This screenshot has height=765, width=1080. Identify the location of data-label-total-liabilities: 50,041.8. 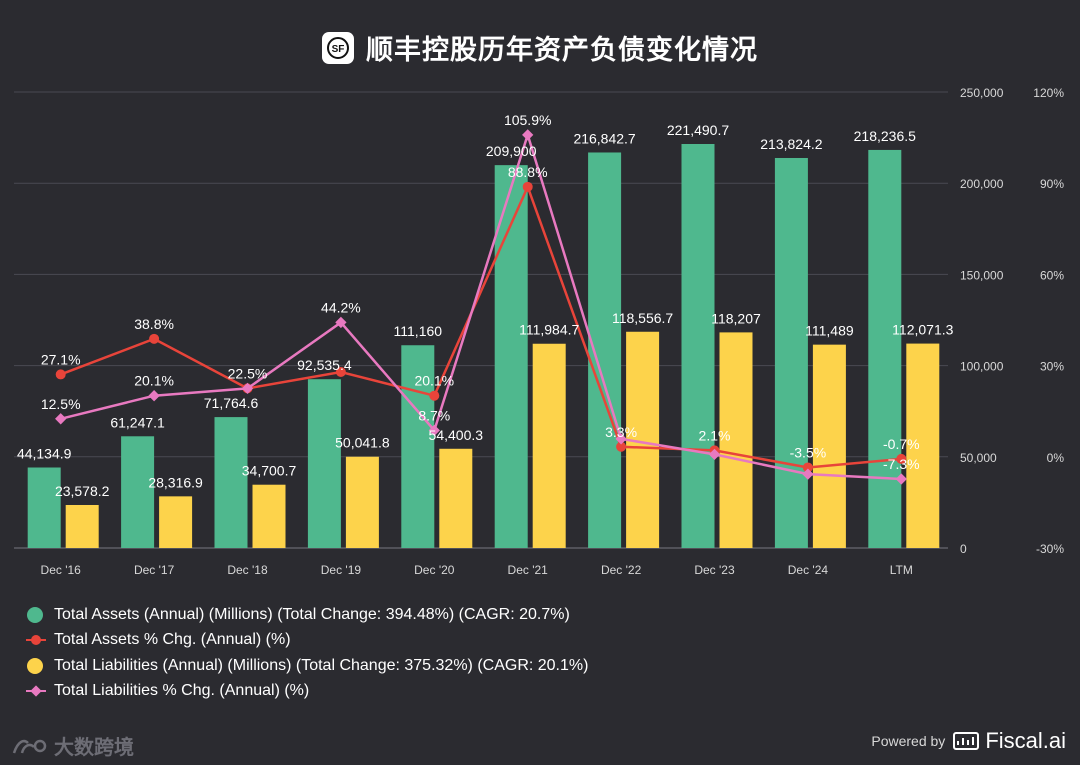
(362, 443).